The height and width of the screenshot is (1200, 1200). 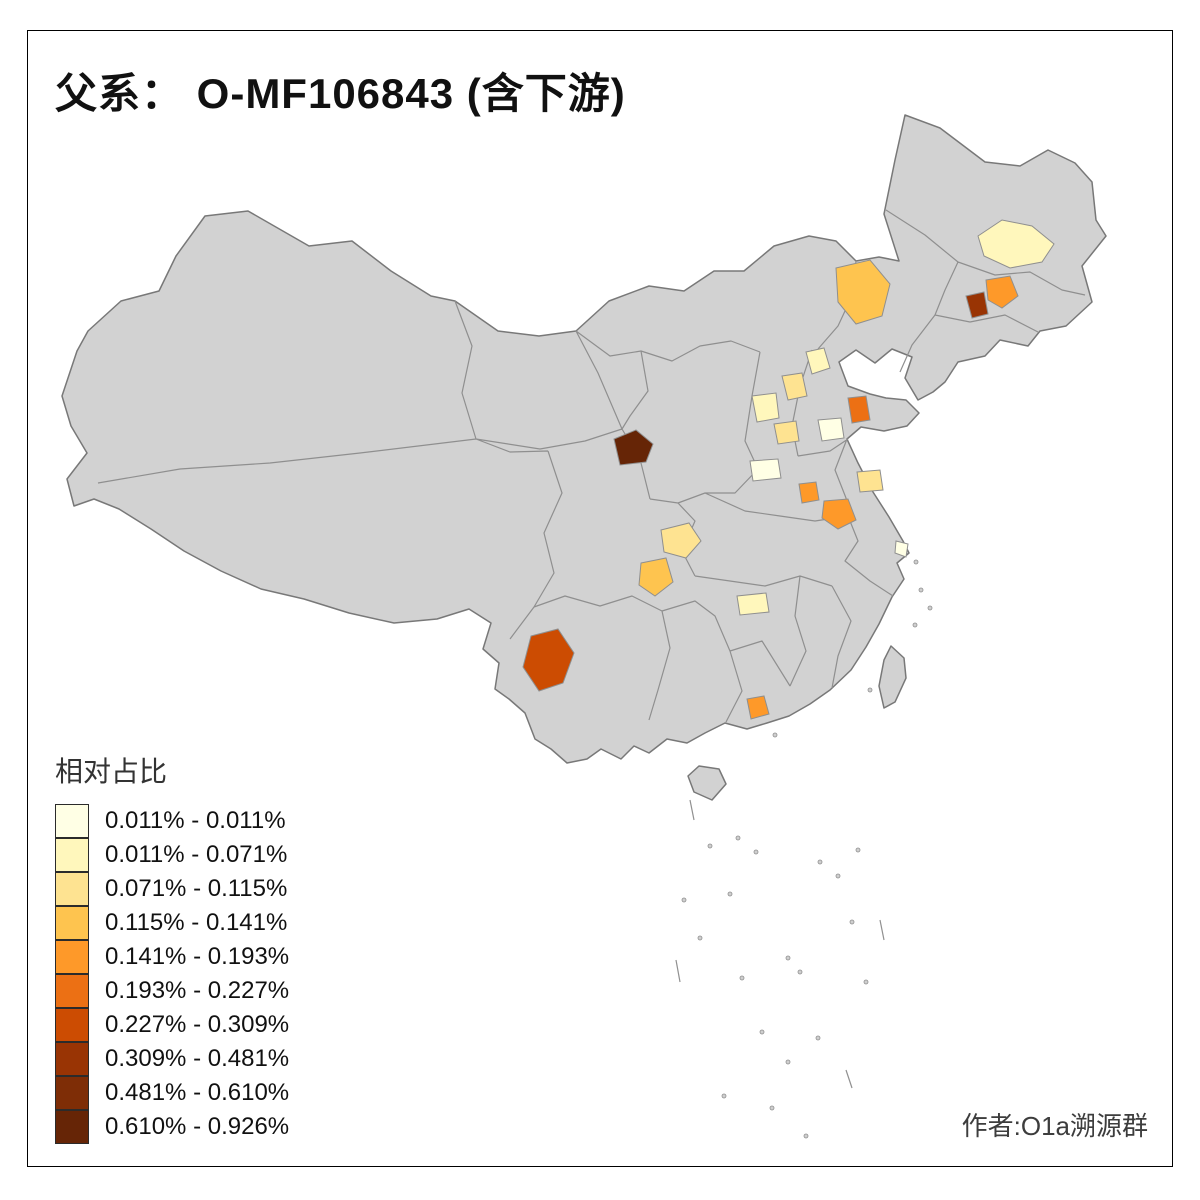 I want to click on highlighted-region-r19, so click(x=753, y=604).